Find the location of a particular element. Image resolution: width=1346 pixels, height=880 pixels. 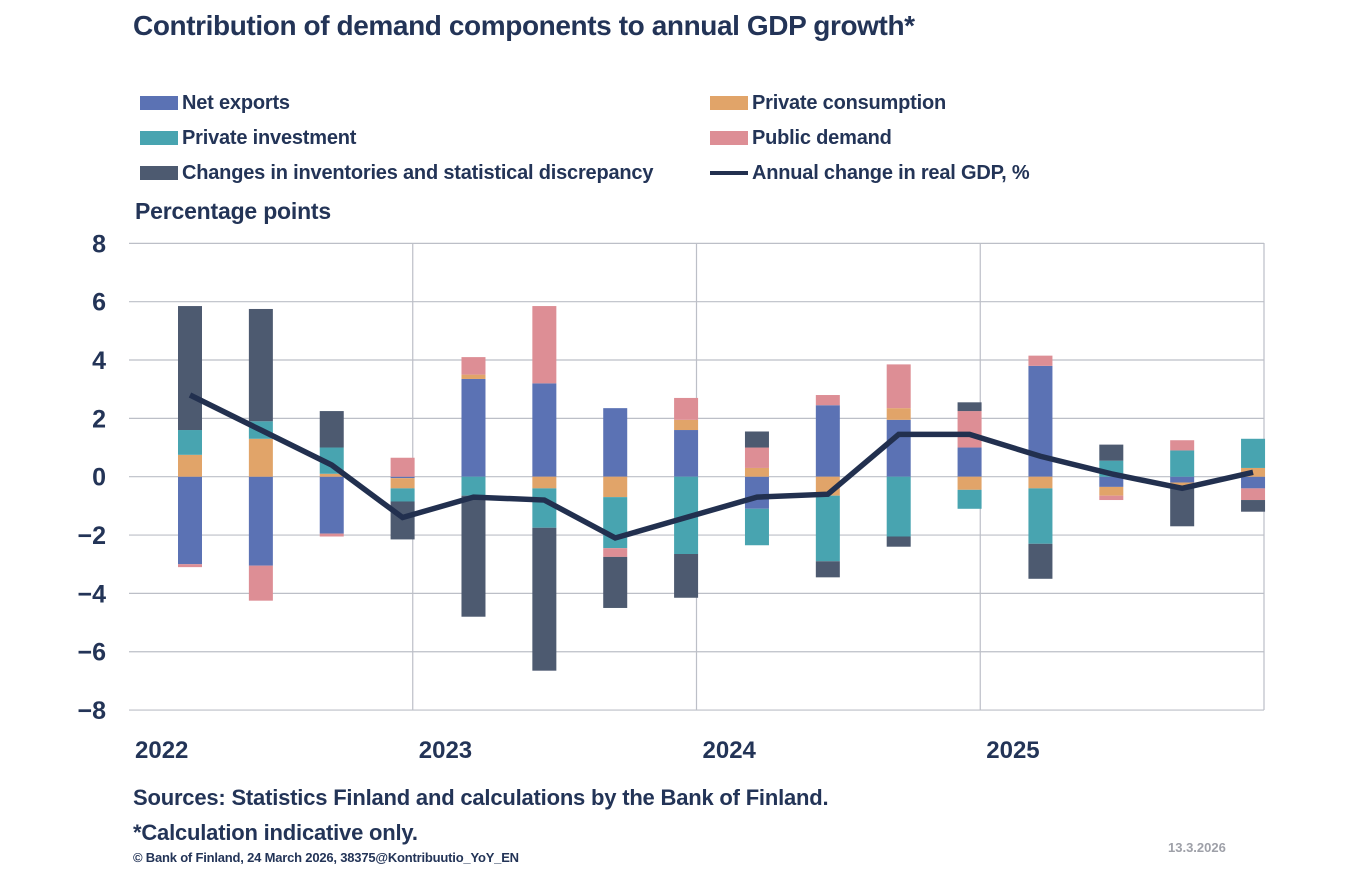

print-date: 13.3.2026 is located at coordinates (1197, 847).